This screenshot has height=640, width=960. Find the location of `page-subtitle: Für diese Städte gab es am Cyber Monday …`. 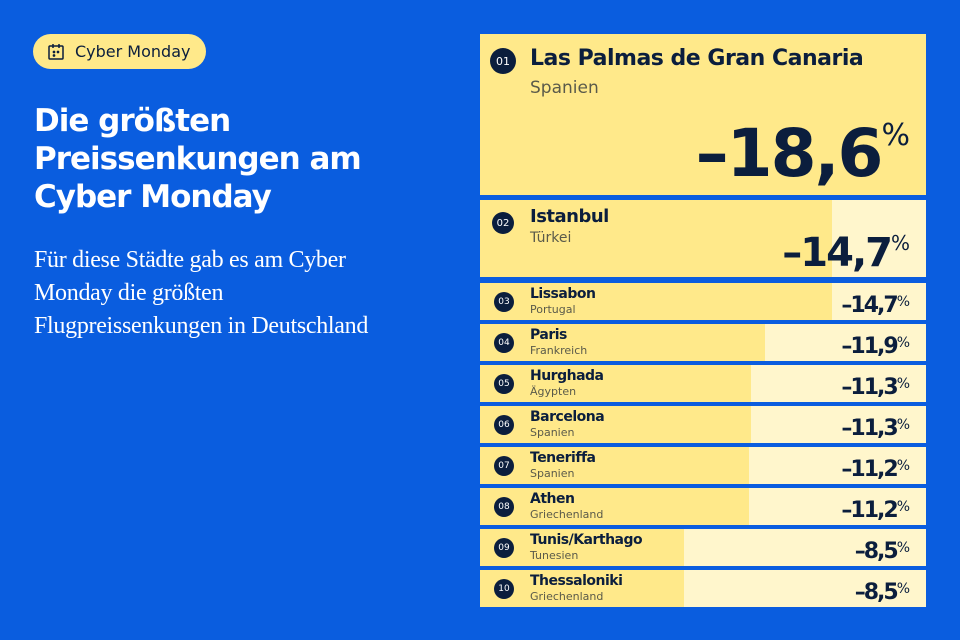

page-subtitle: Für diese Städte gab es am Cyber Monday … is located at coordinates (201, 293).